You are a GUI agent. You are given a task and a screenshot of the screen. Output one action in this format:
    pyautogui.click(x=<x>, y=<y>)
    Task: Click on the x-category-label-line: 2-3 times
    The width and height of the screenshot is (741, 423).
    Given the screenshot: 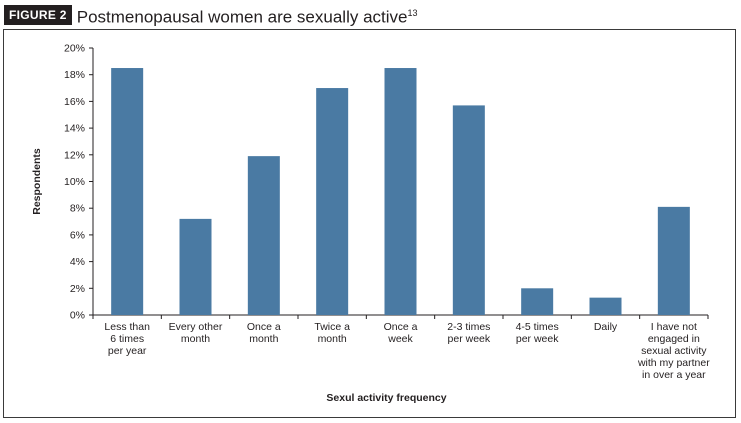 What is the action you would take?
    pyautogui.click(x=468, y=327)
    